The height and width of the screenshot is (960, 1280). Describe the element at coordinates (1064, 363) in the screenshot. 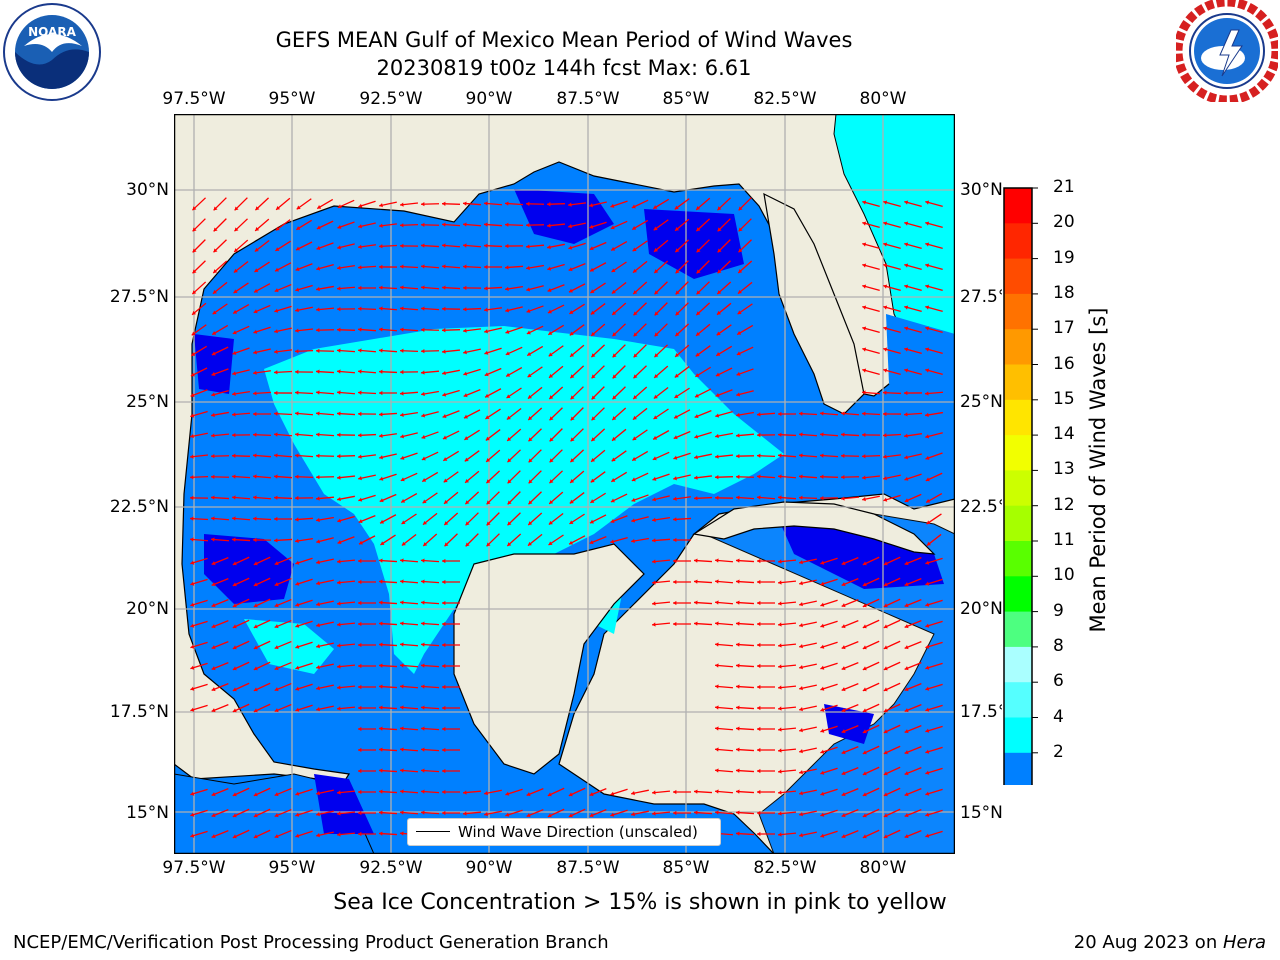

I see `colorbar-tick-label: 16` at that location.